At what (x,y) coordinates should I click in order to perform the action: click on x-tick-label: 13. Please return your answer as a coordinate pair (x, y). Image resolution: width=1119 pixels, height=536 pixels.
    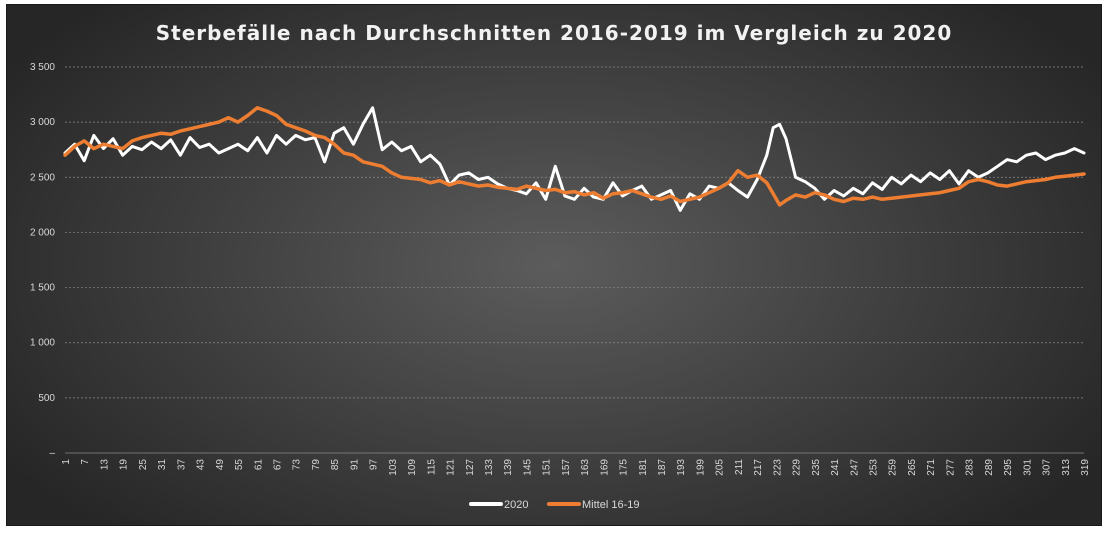
    Looking at the image, I should click on (104, 465).